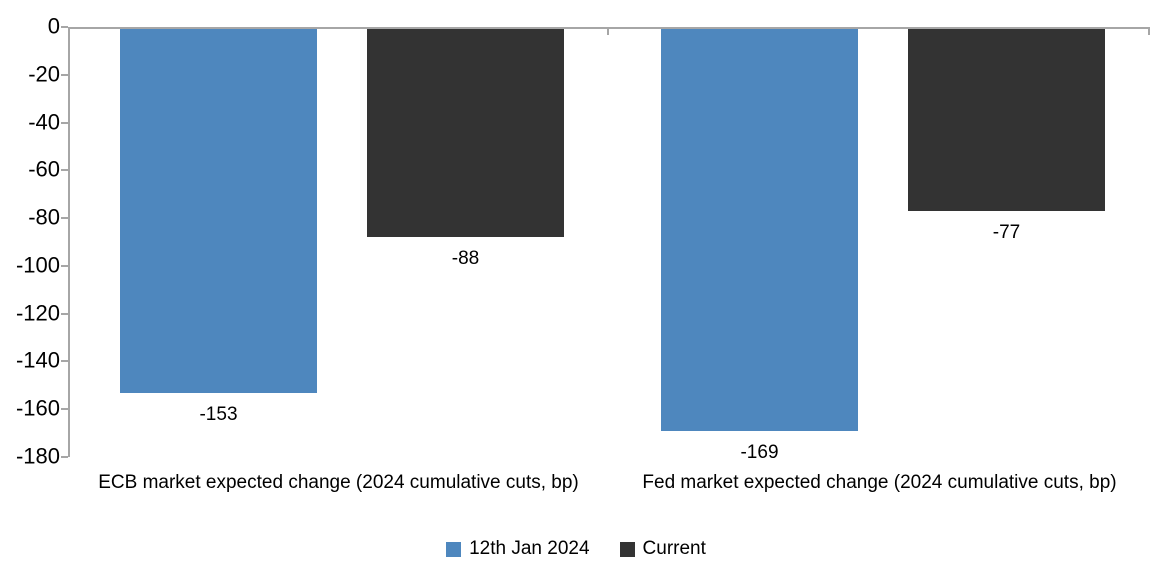 This screenshot has width=1152, height=587. What do you see at coordinates (44, 169) in the screenshot?
I see `y-tick-label: -60` at bounding box center [44, 169].